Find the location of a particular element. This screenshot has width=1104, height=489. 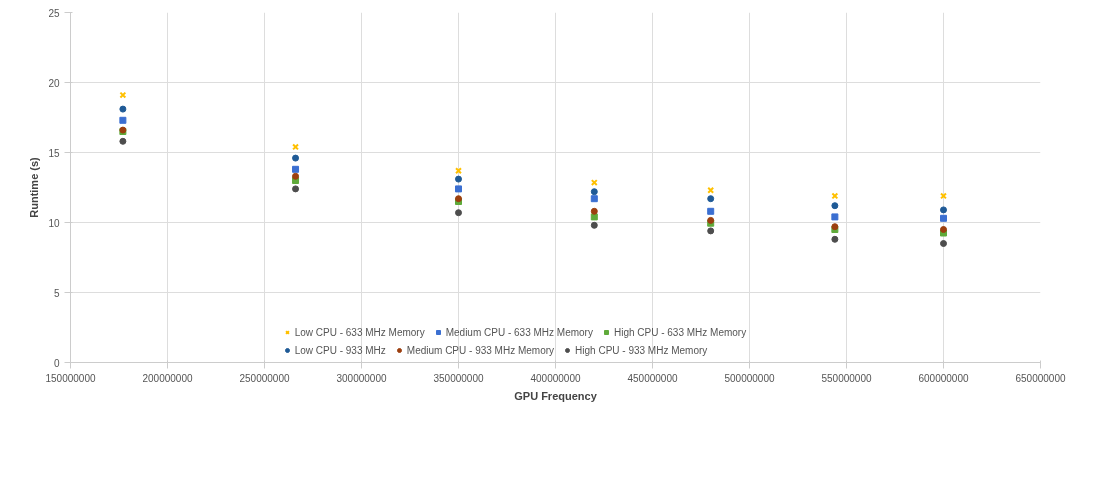

x-tick-label: 300000000 is located at coordinates (361, 378).